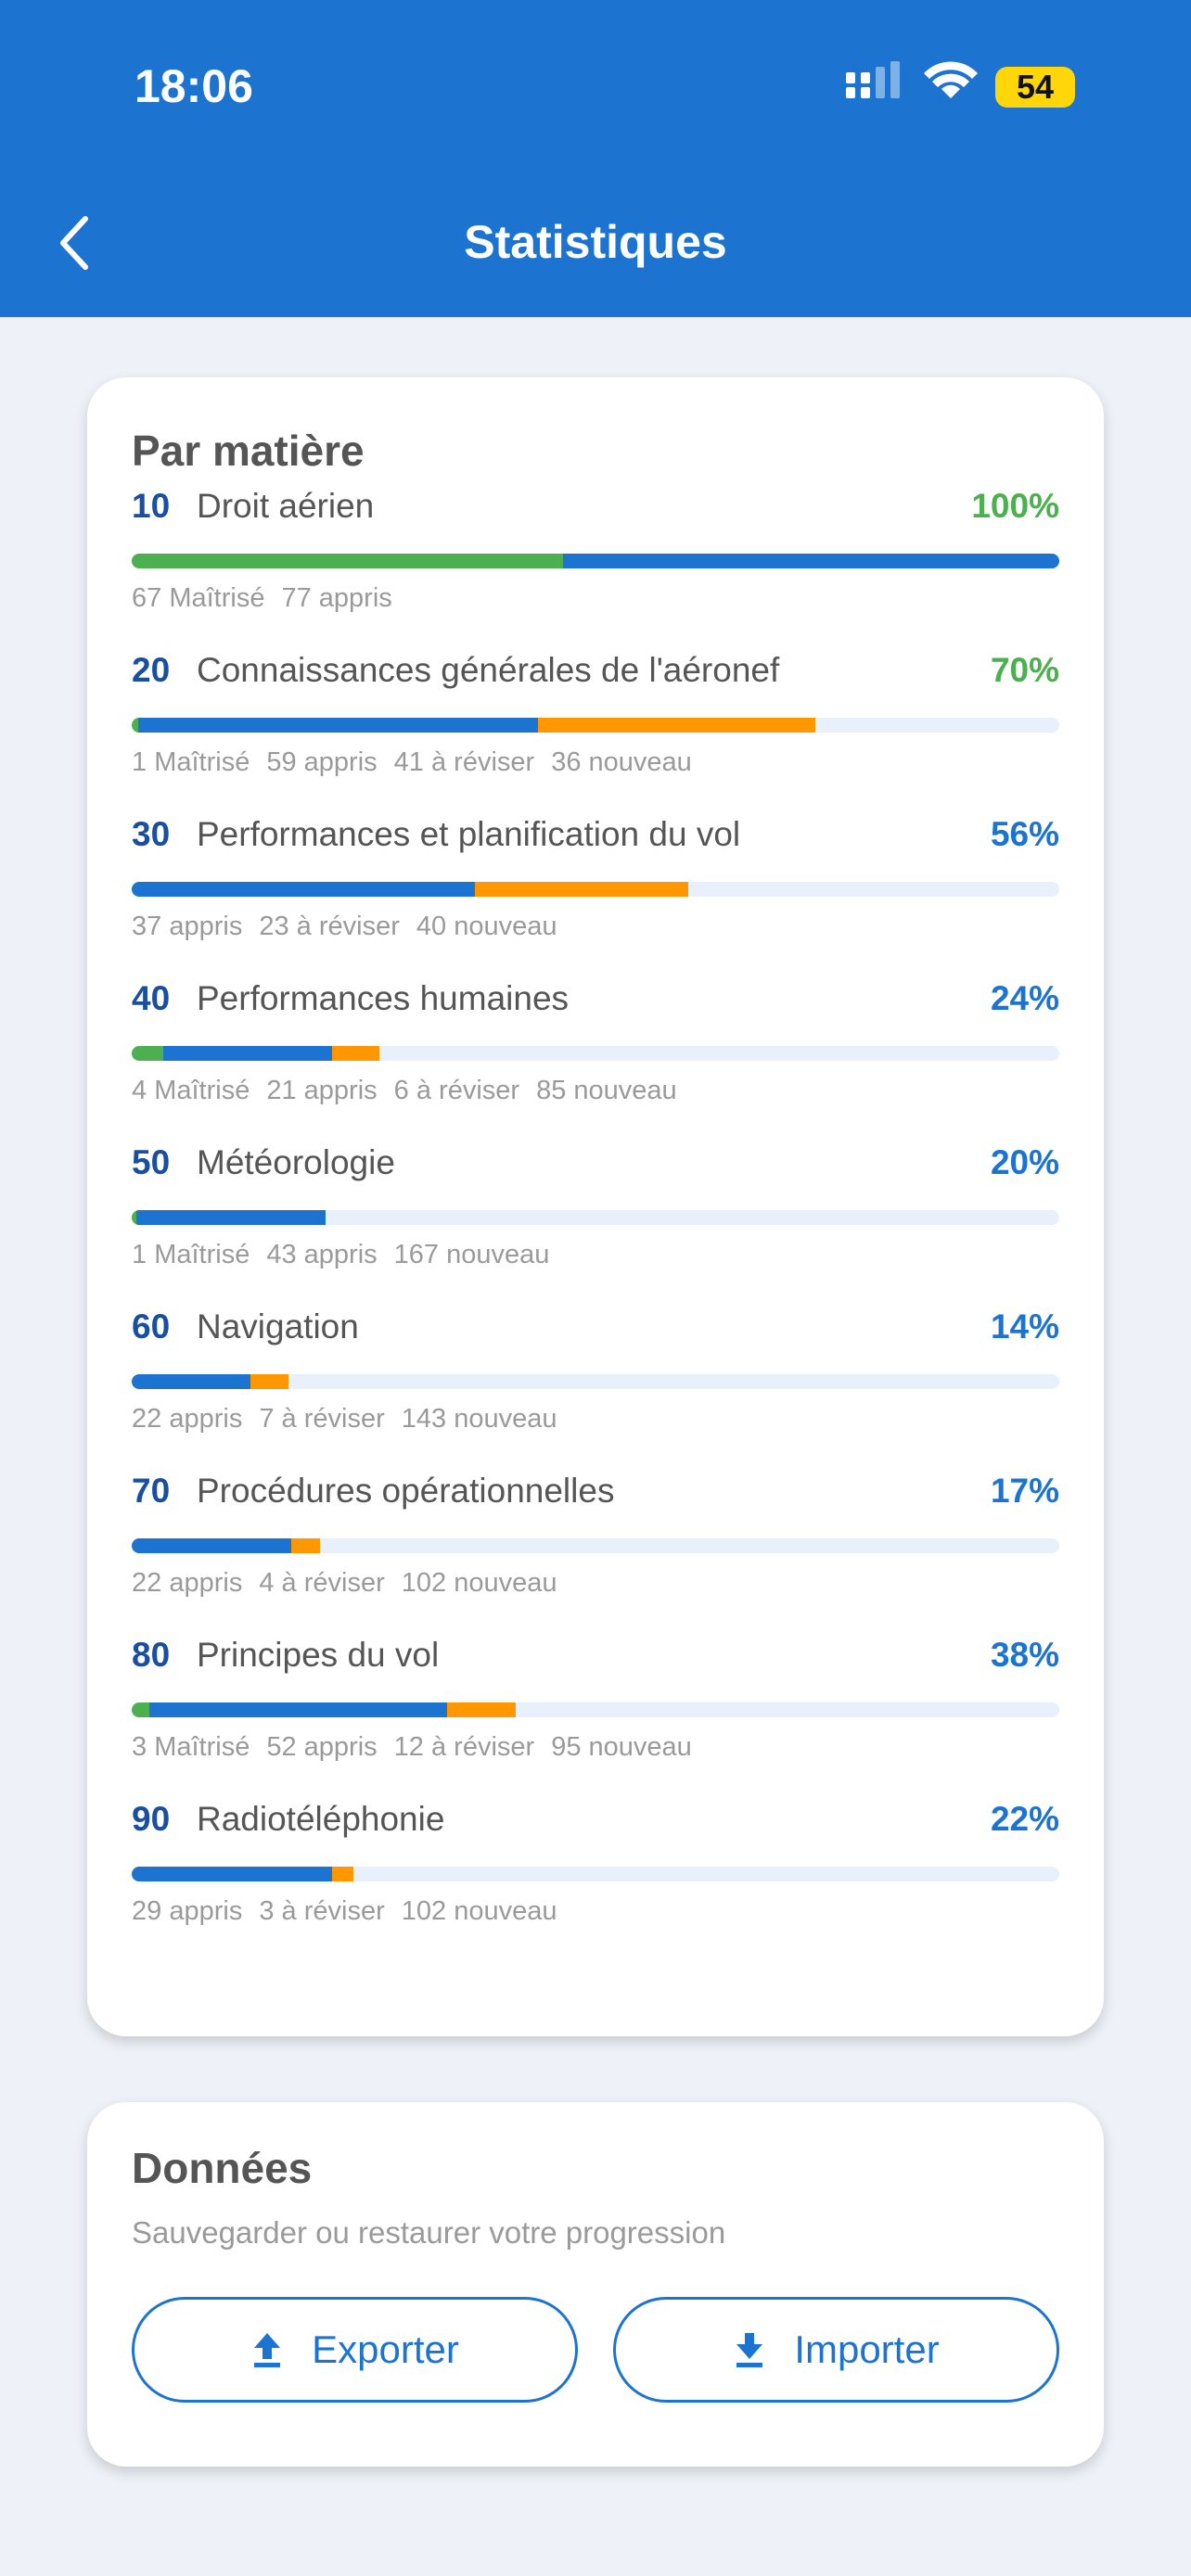  What do you see at coordinates (1024, 834) in the screenshot?
I see `subject-percent: 56%` at bounding box center [1024, 834].